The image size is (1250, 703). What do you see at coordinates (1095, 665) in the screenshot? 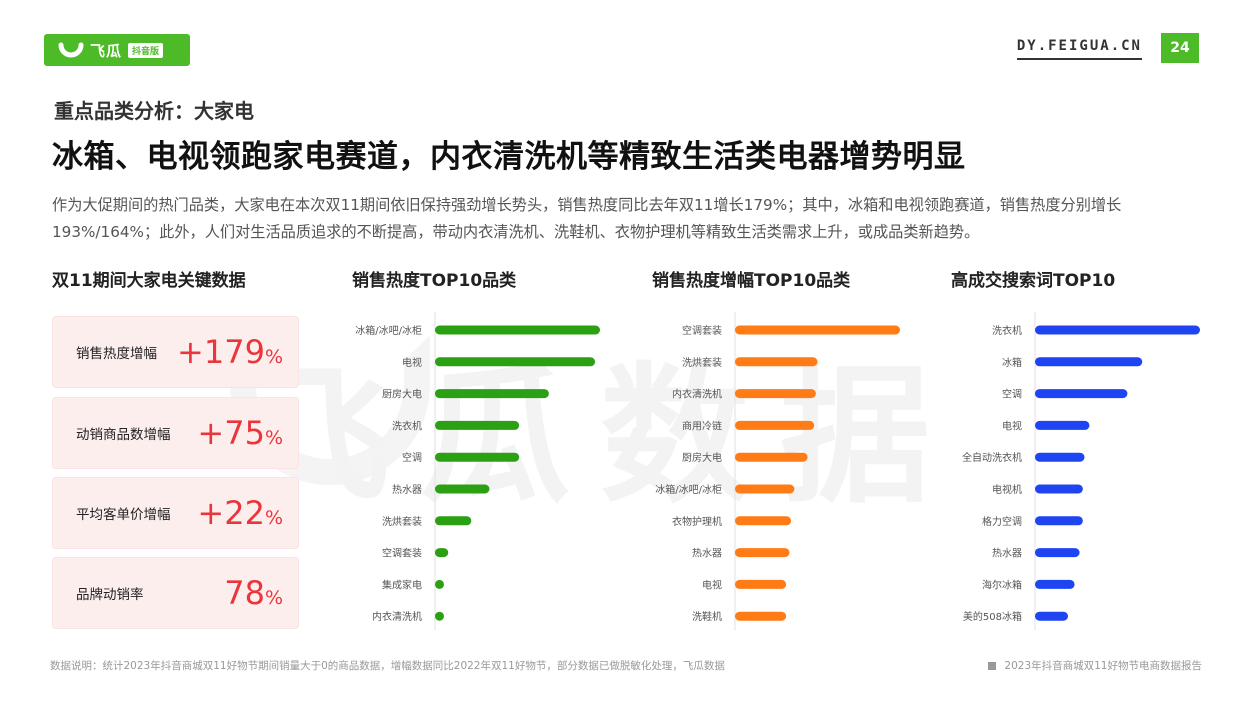
I see `report-tag: 2023年抖音商城双11好物节电商数据报告` at bounding box center [1095, 665].